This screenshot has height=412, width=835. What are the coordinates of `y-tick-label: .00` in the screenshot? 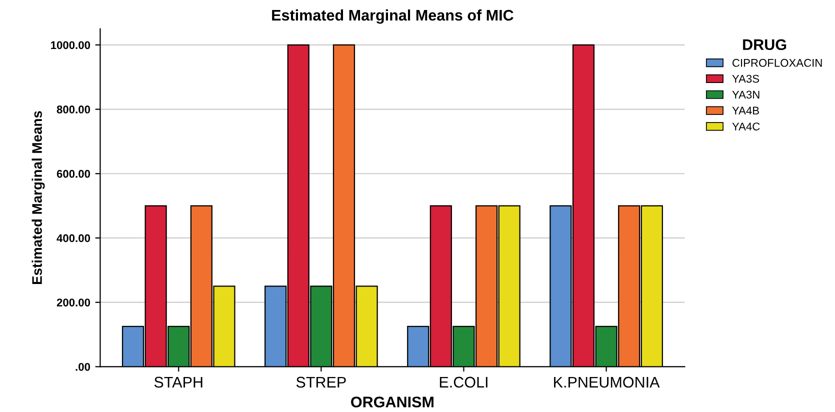 It's located at (83, 366).